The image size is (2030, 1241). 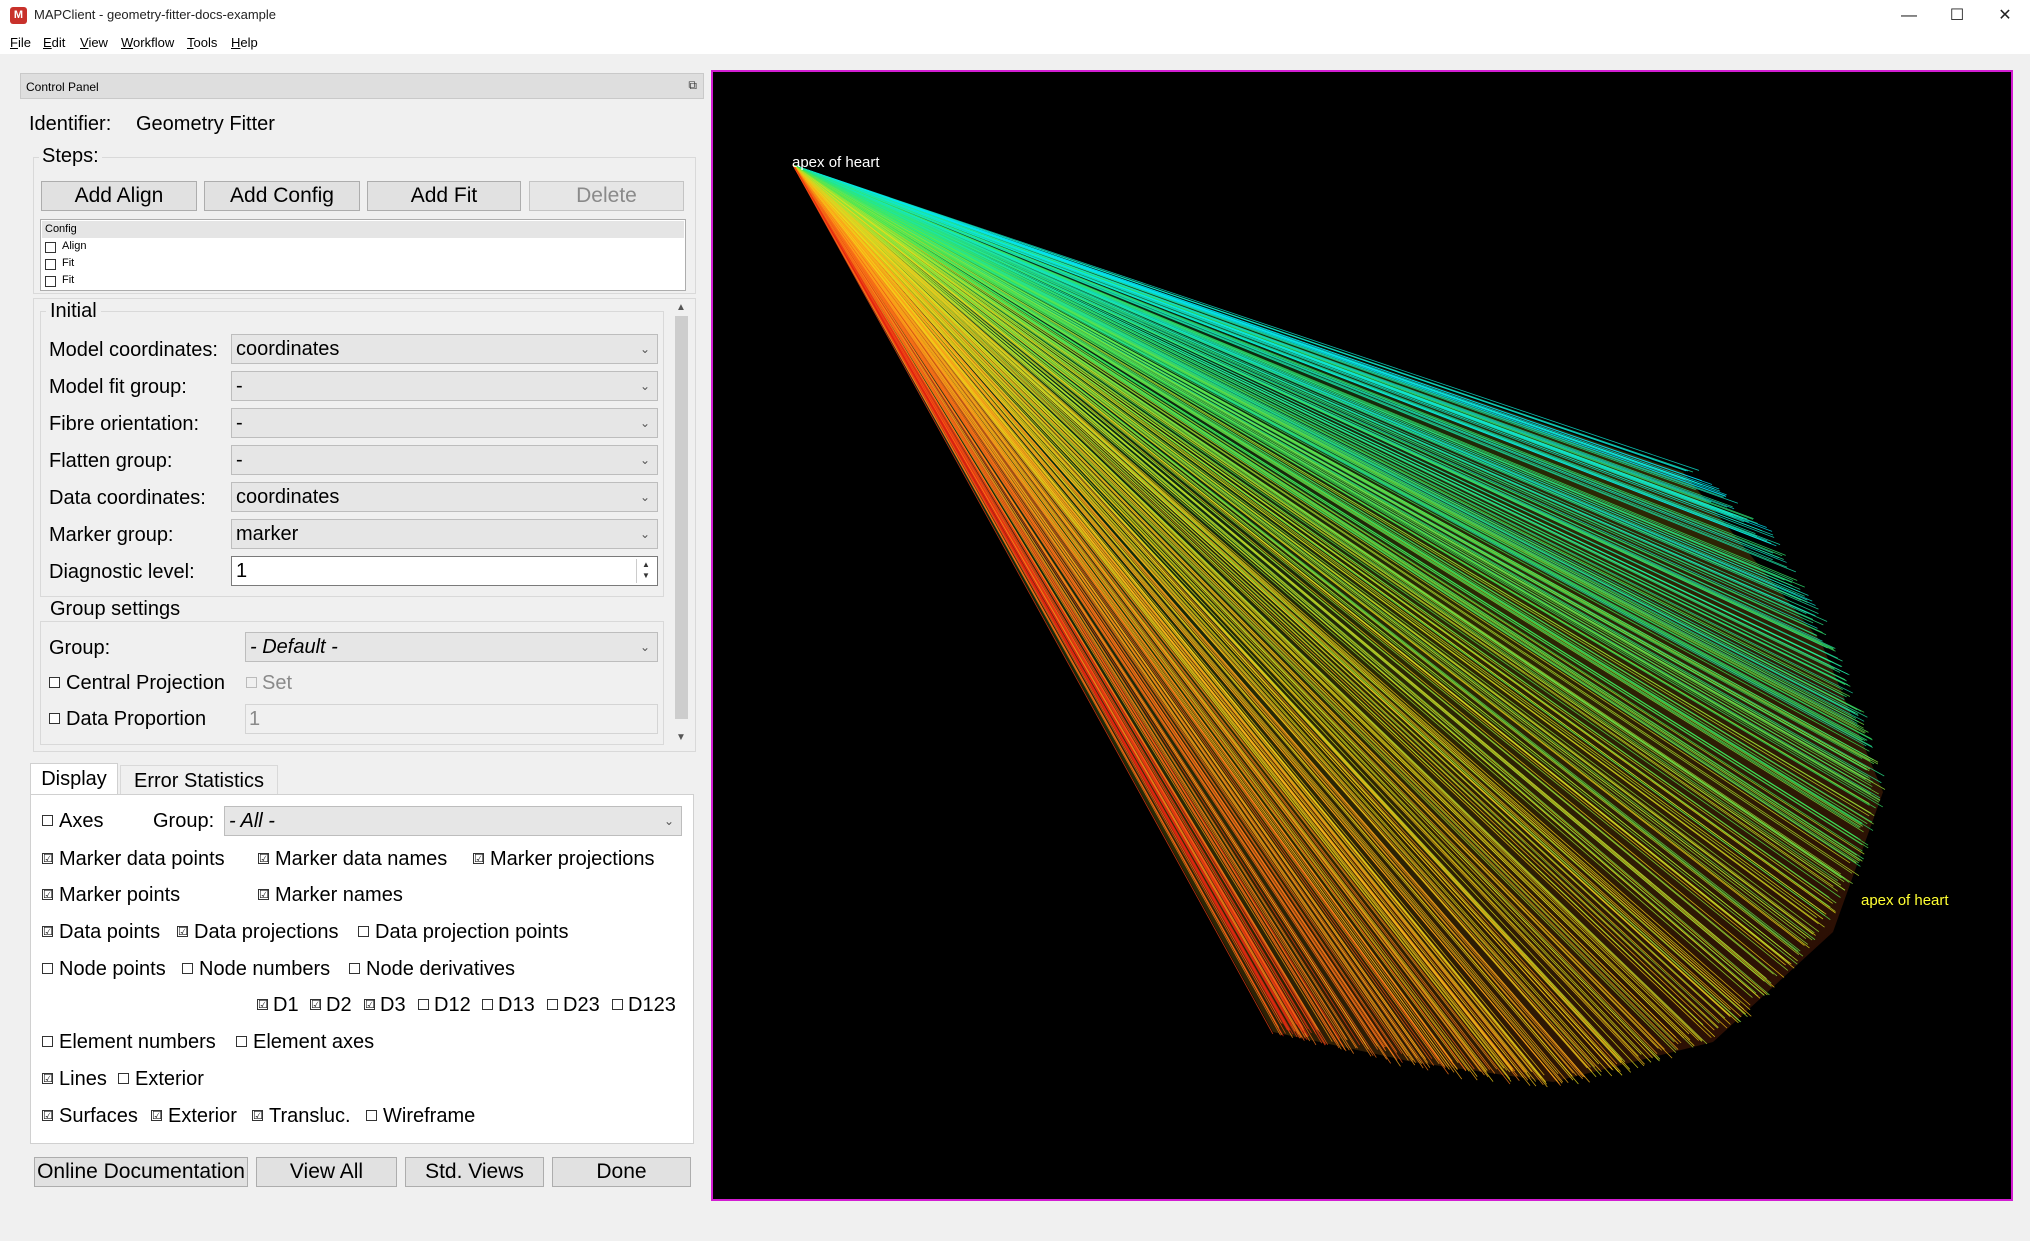 I want to click on data-projections-checkbox: ☑, so click(x=182, y=932).